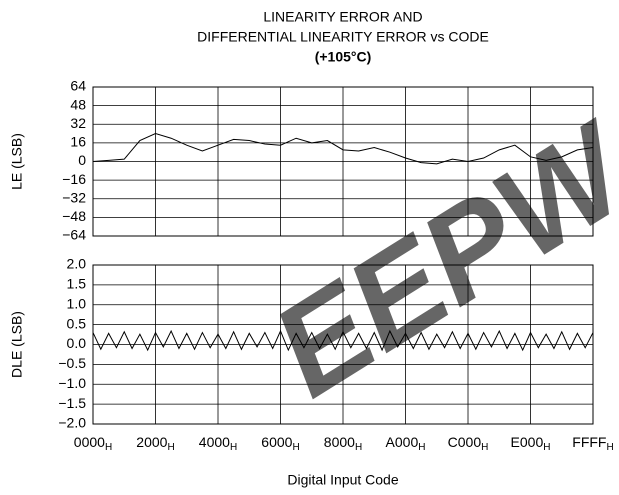 This screenshot has width=619, height=495. I want to click on x-tick-text: E000, so click(527, 442).